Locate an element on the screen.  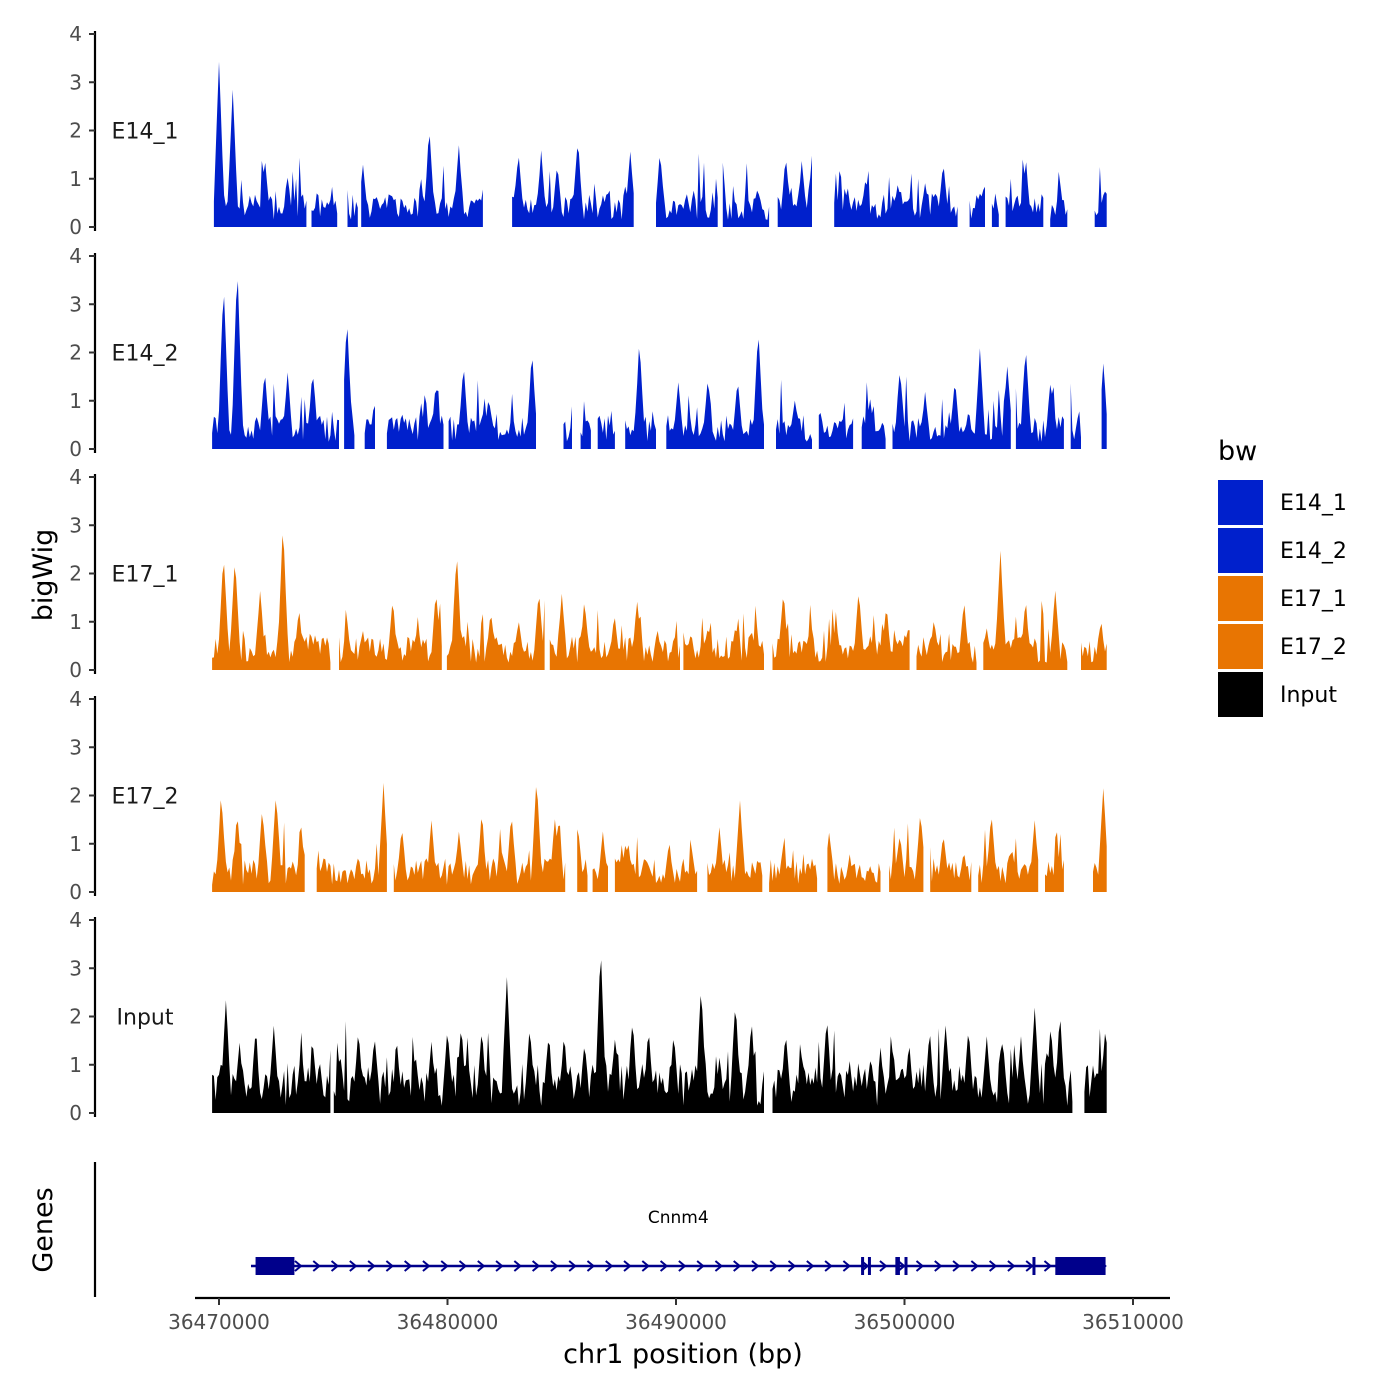
x-tick-label: 36500000 is located at coordinates (905, 1322).